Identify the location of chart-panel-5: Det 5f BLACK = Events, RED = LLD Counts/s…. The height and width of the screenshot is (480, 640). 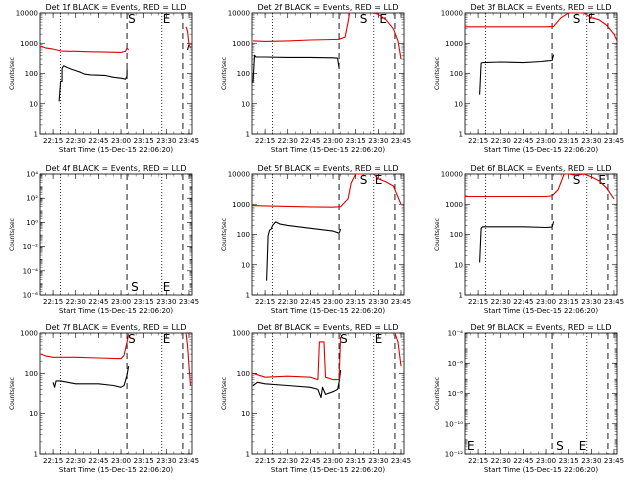
(316, 239).